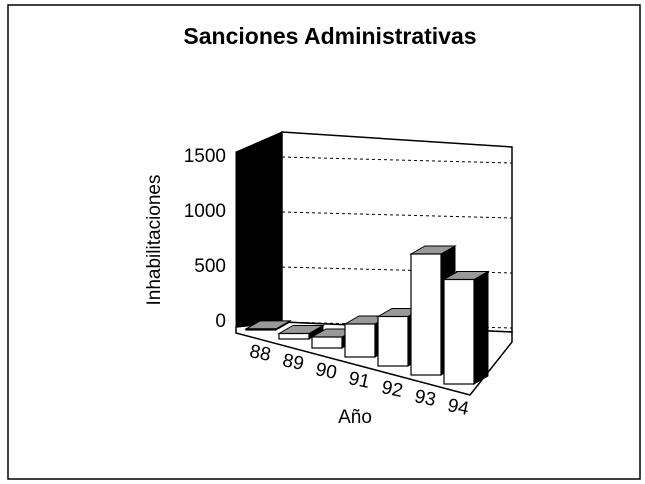 The width and height of the screenshot is (645, 484). I want to click on bar-side, so click(481, 327).